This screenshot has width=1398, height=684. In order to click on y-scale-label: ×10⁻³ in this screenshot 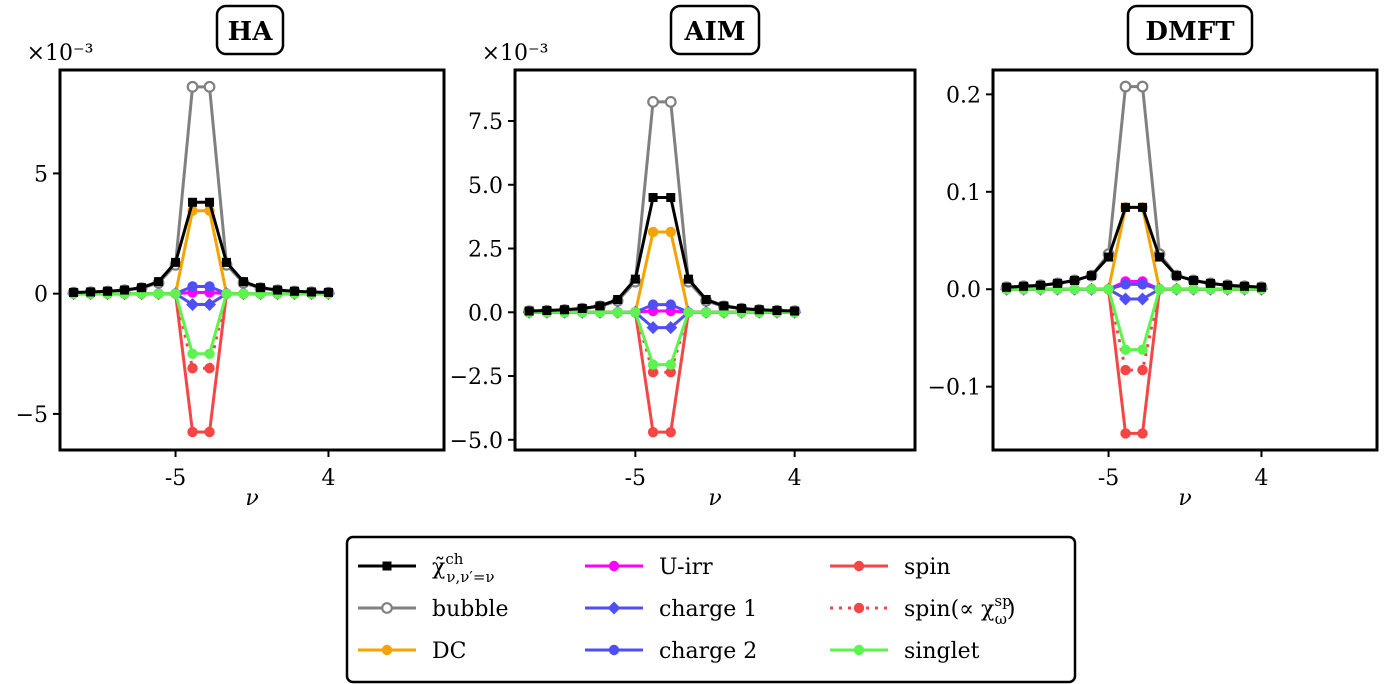, I will do `click(60, 53)`.